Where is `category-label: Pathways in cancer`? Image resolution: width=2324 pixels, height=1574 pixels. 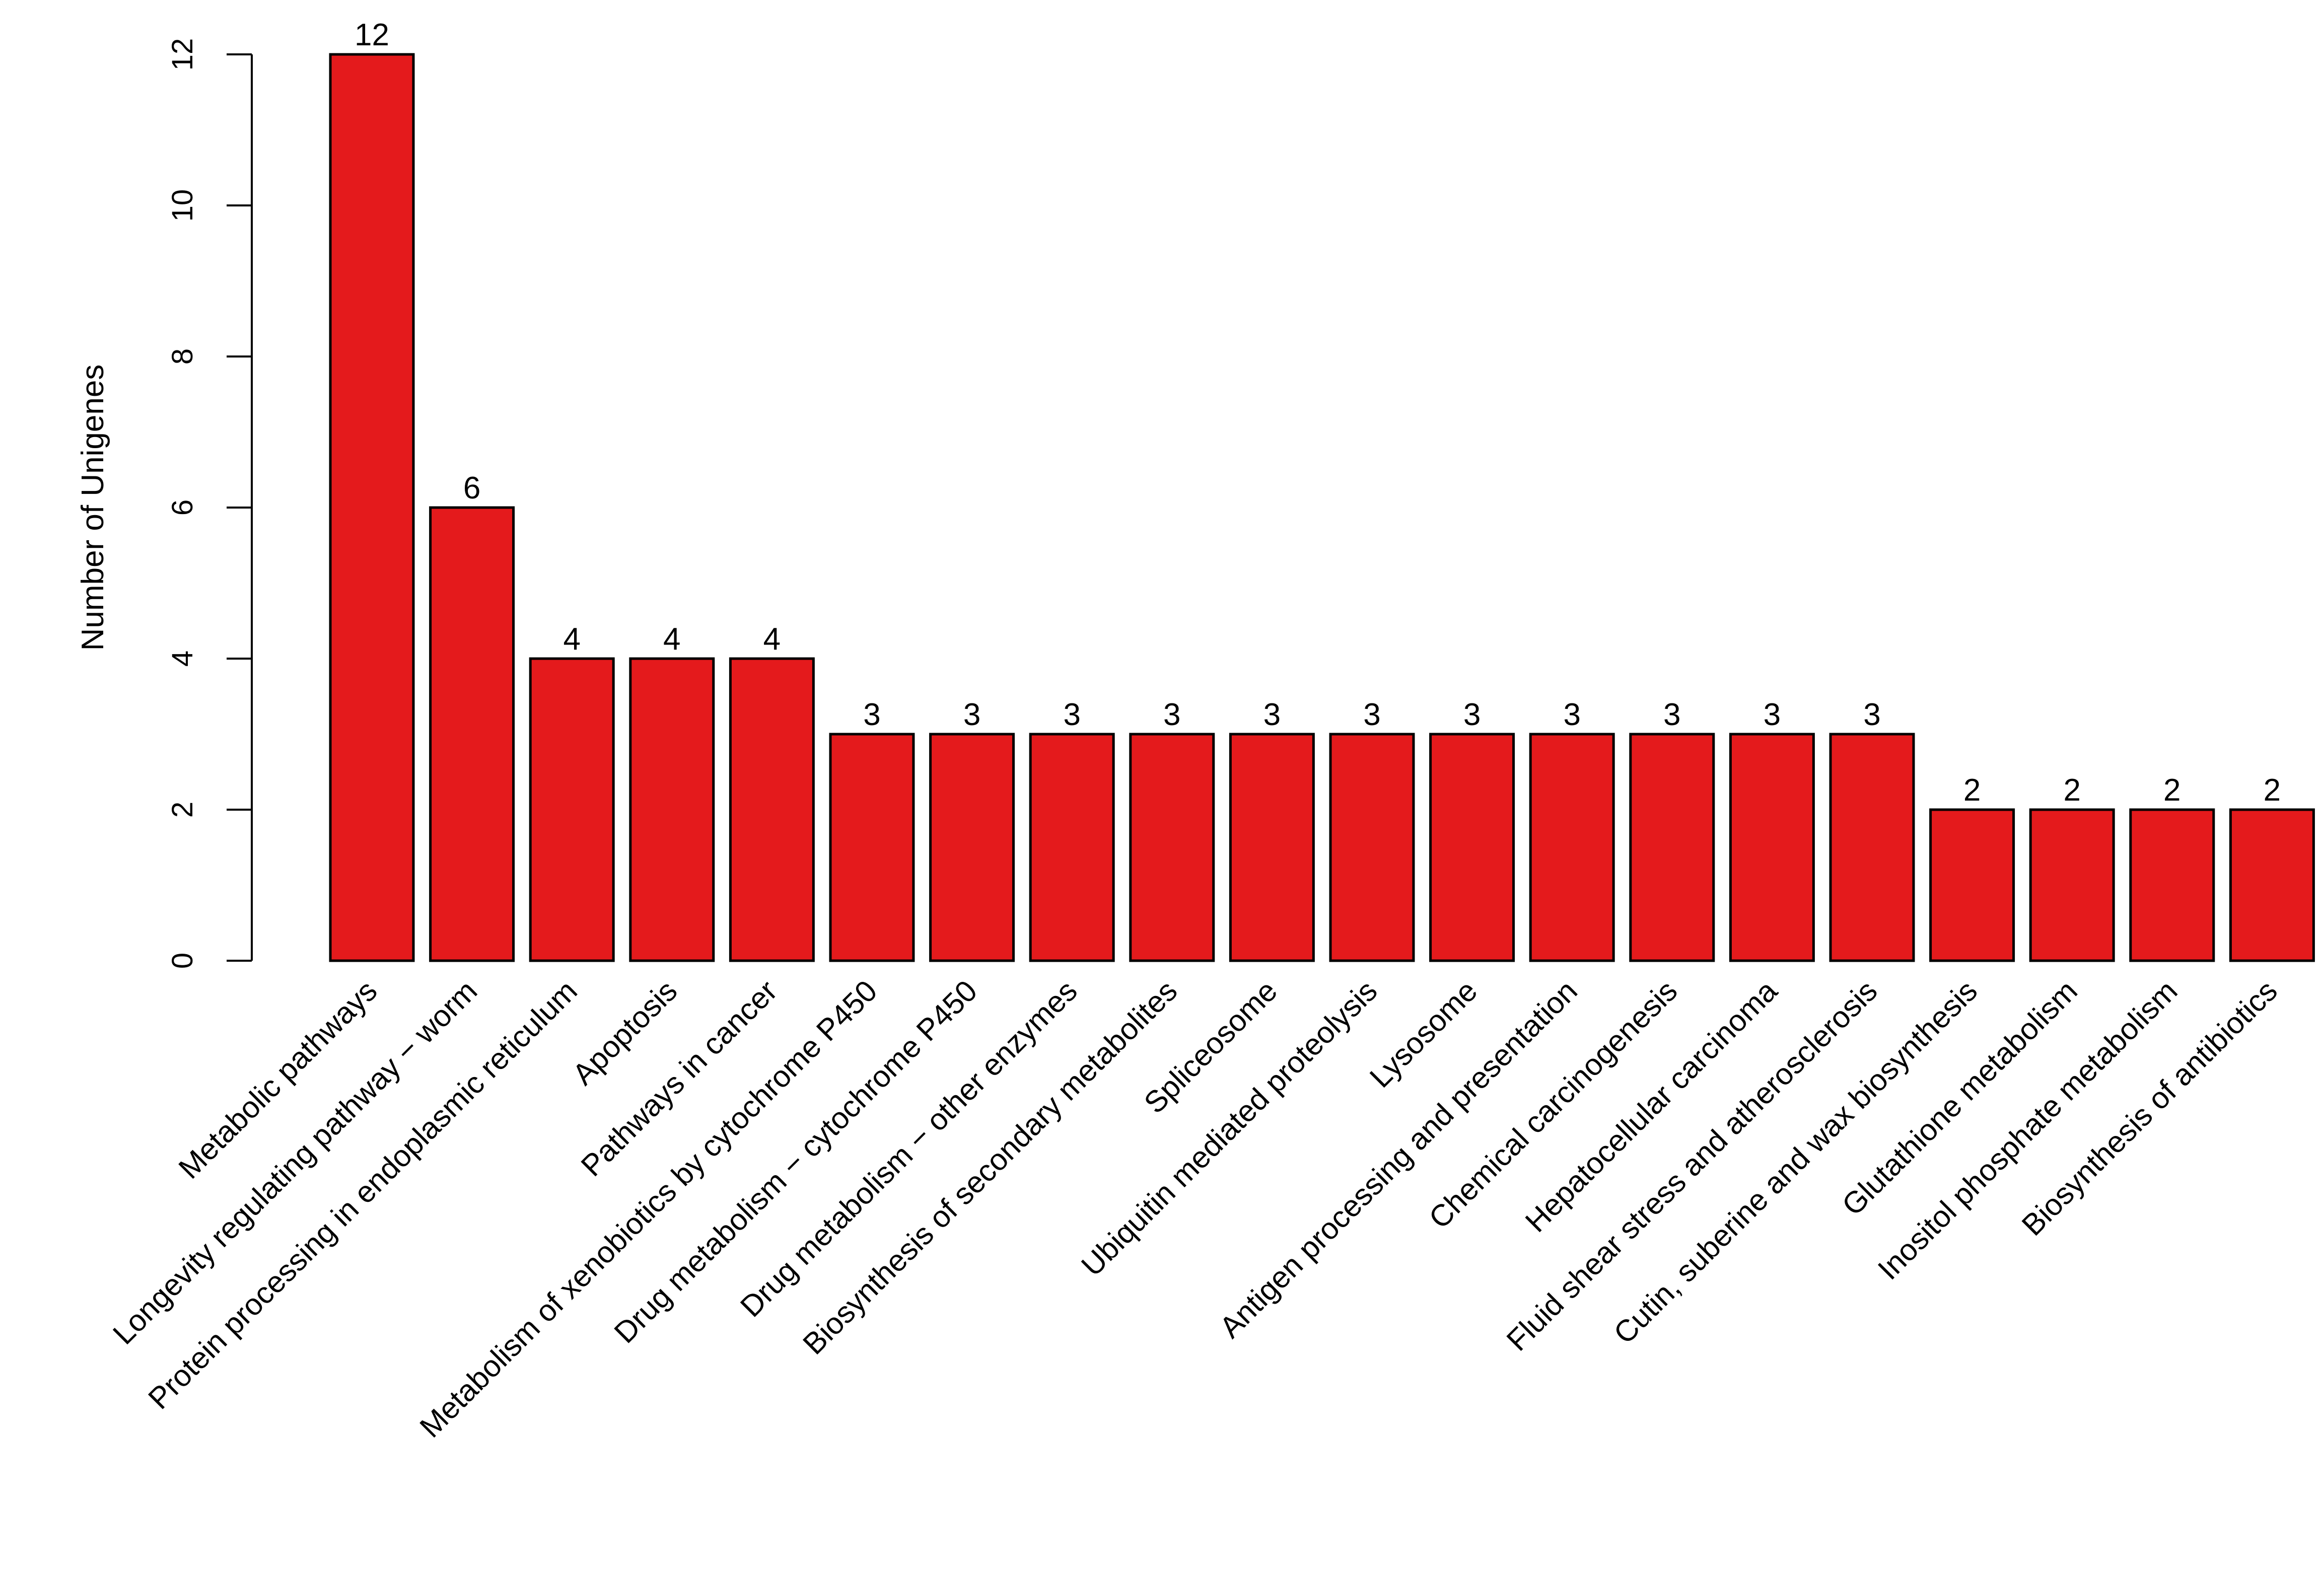
category-label: Pathways in cancer is located at coordinates (679, 1078).